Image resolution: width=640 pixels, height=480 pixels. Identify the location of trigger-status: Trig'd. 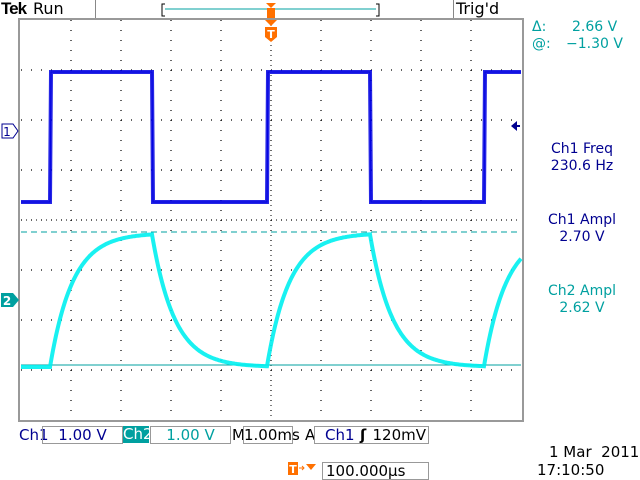
(478, 9).